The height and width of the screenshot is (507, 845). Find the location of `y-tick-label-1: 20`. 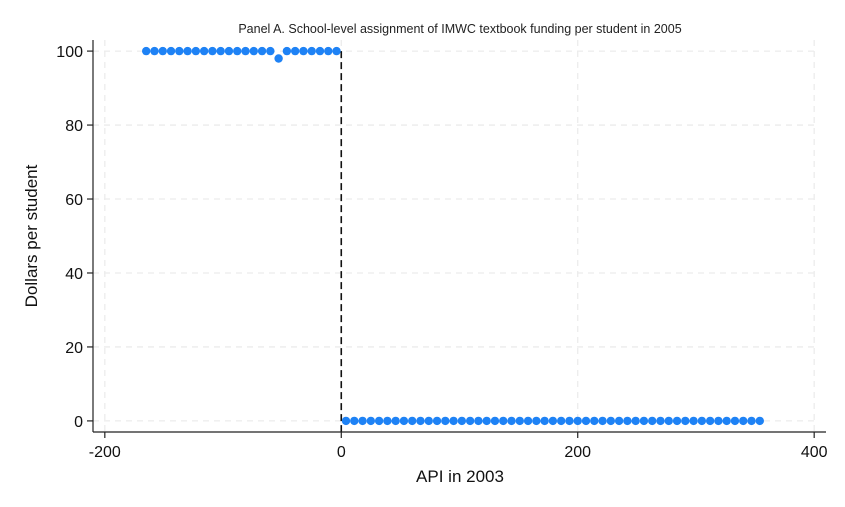

y-tick-label-1: 20 is located at coordinates (74, 348).